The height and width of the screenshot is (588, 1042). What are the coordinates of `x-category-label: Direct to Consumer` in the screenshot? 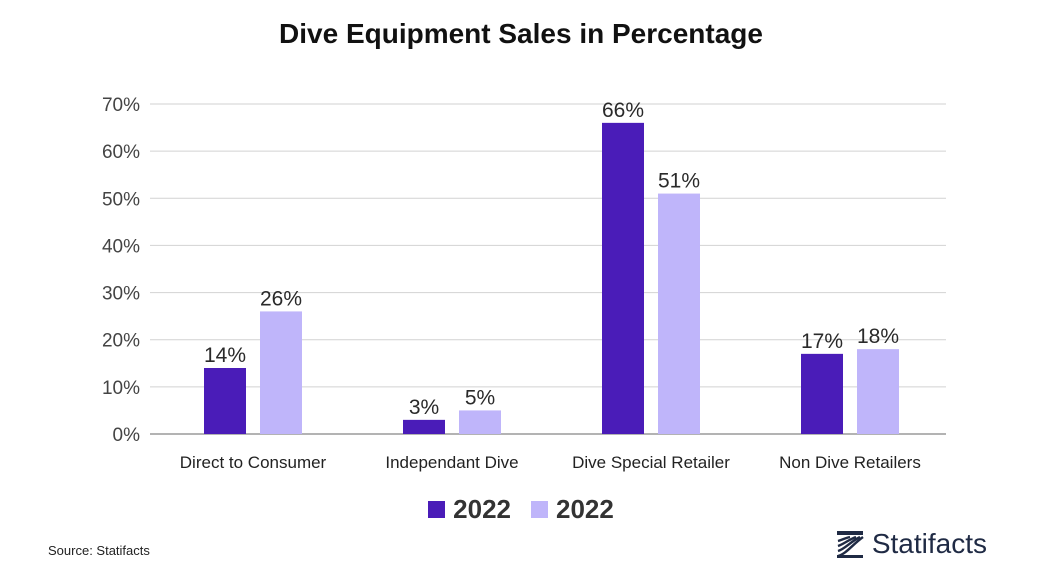 It's located at (253, 462).